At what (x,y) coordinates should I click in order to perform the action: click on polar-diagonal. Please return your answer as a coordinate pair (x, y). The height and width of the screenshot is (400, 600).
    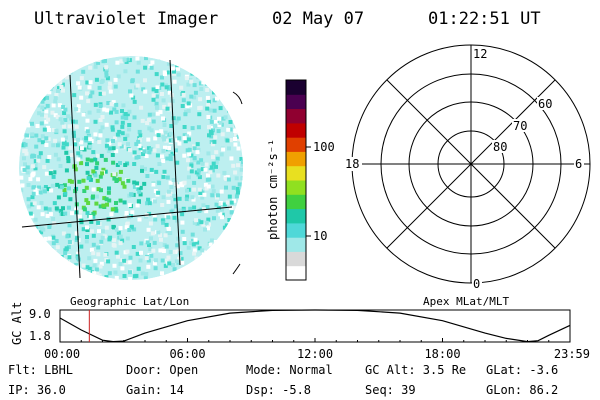
    Looking at the image, I should click on (471, 164).